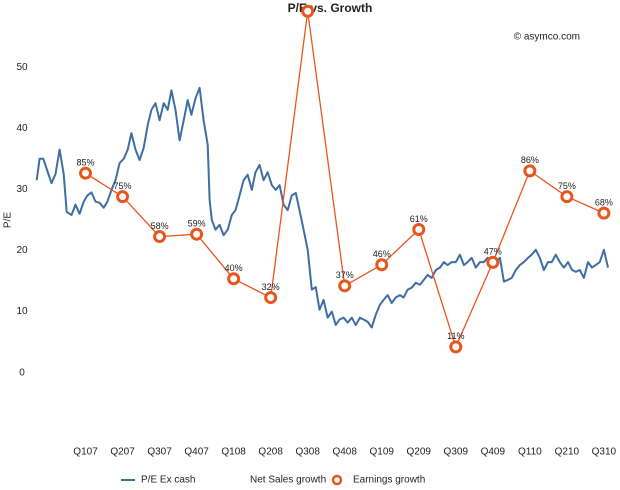 The image size is (620, 490). What do you see at coordinates (493, 252) in the screenshot?
I see `data-label: 47%` at bounding box center [493, 252].